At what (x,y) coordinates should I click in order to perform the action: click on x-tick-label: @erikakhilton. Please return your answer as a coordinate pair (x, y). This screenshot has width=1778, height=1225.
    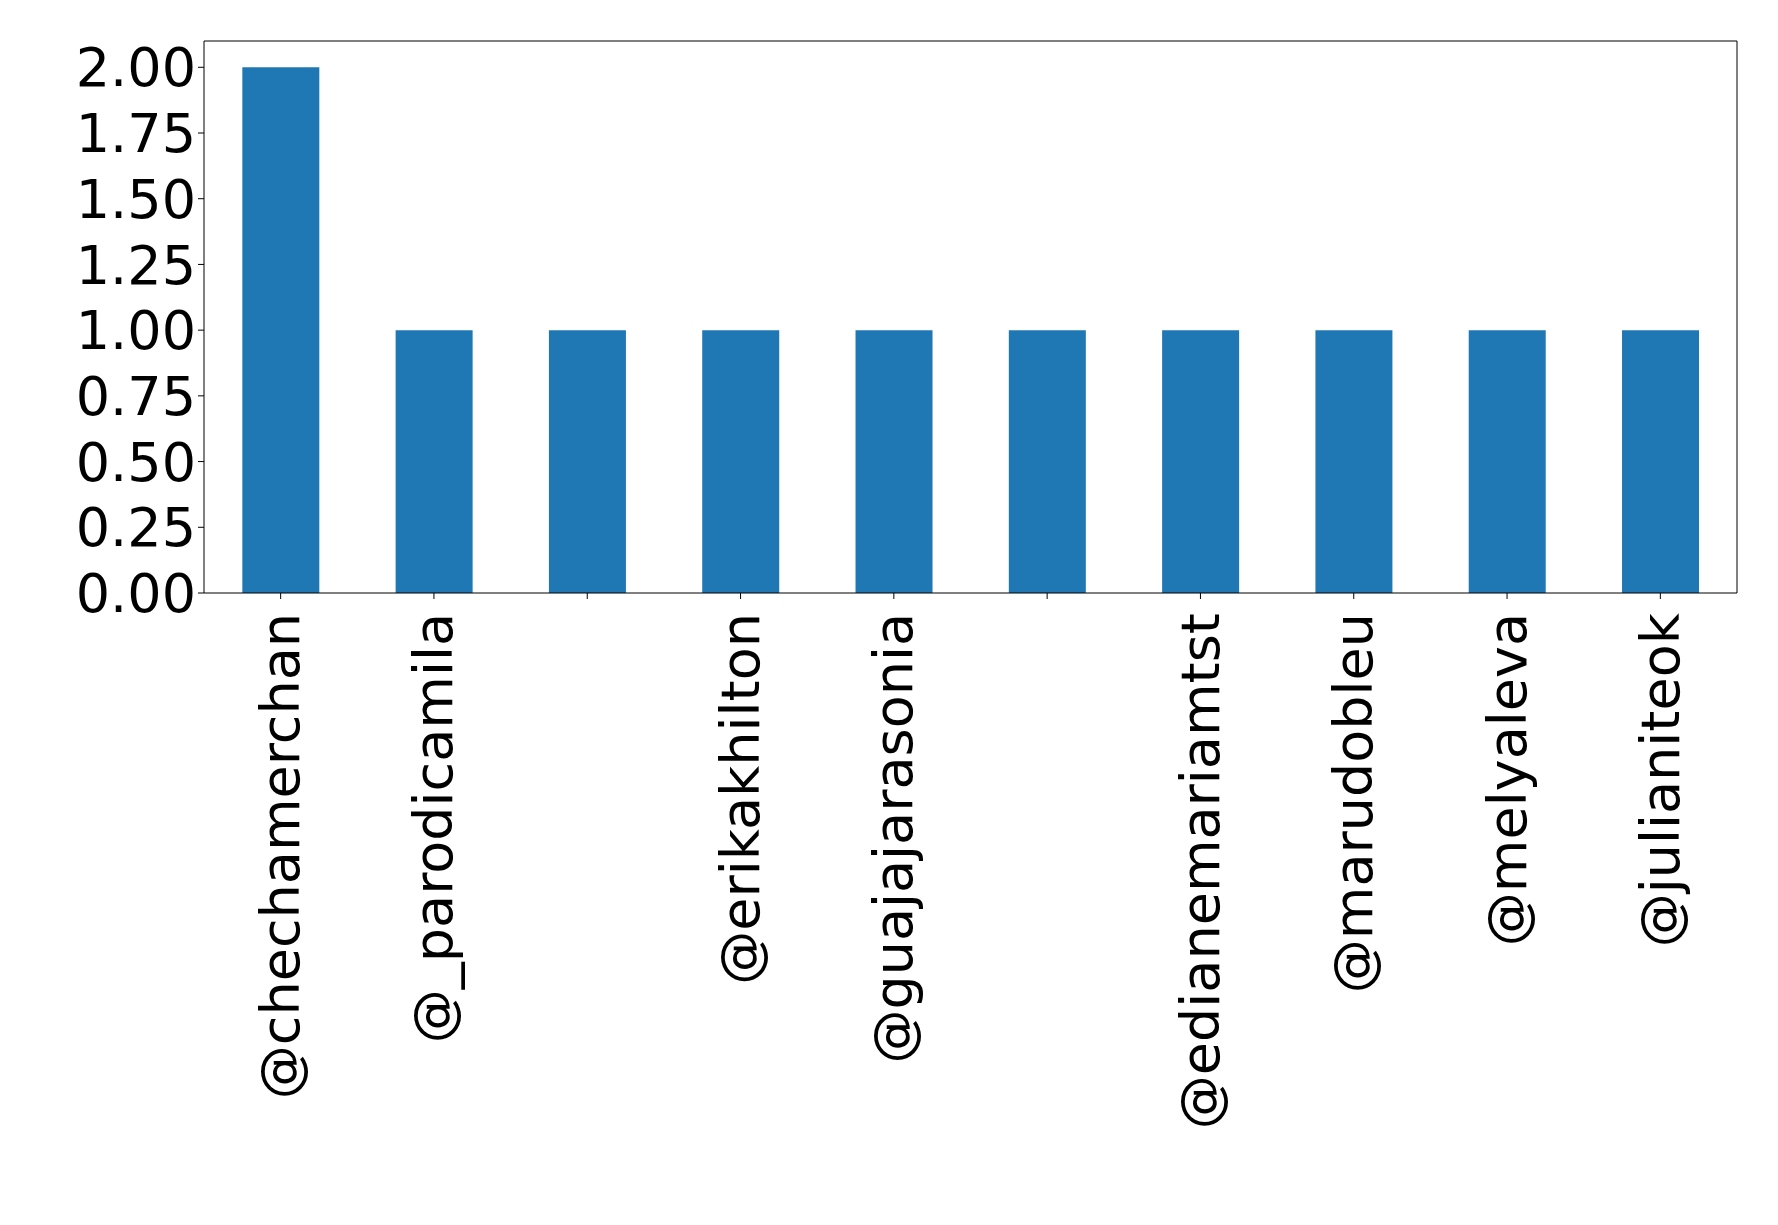
    Looking at the image, I should click on (741, 799).